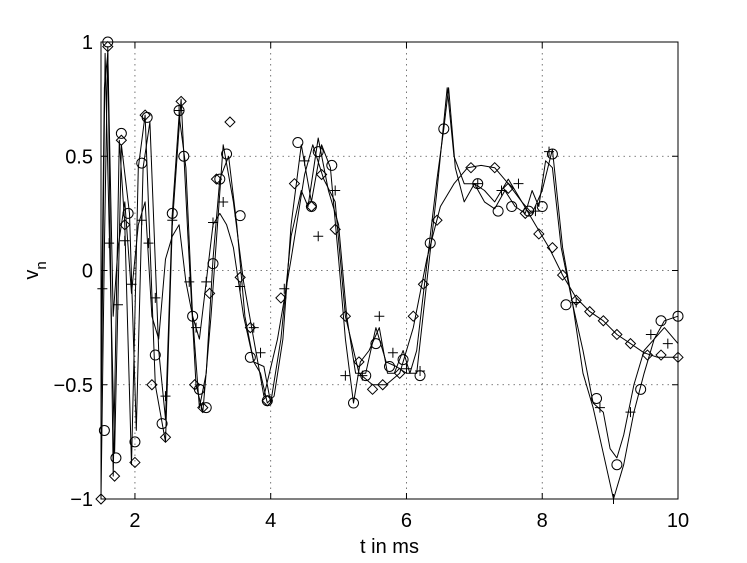 Image resolution: width=747 pixels, height=563 pixels. Describe the element at coordinates (134, 521) in the screenshot. I see `x-tick-label: 2` at that location.